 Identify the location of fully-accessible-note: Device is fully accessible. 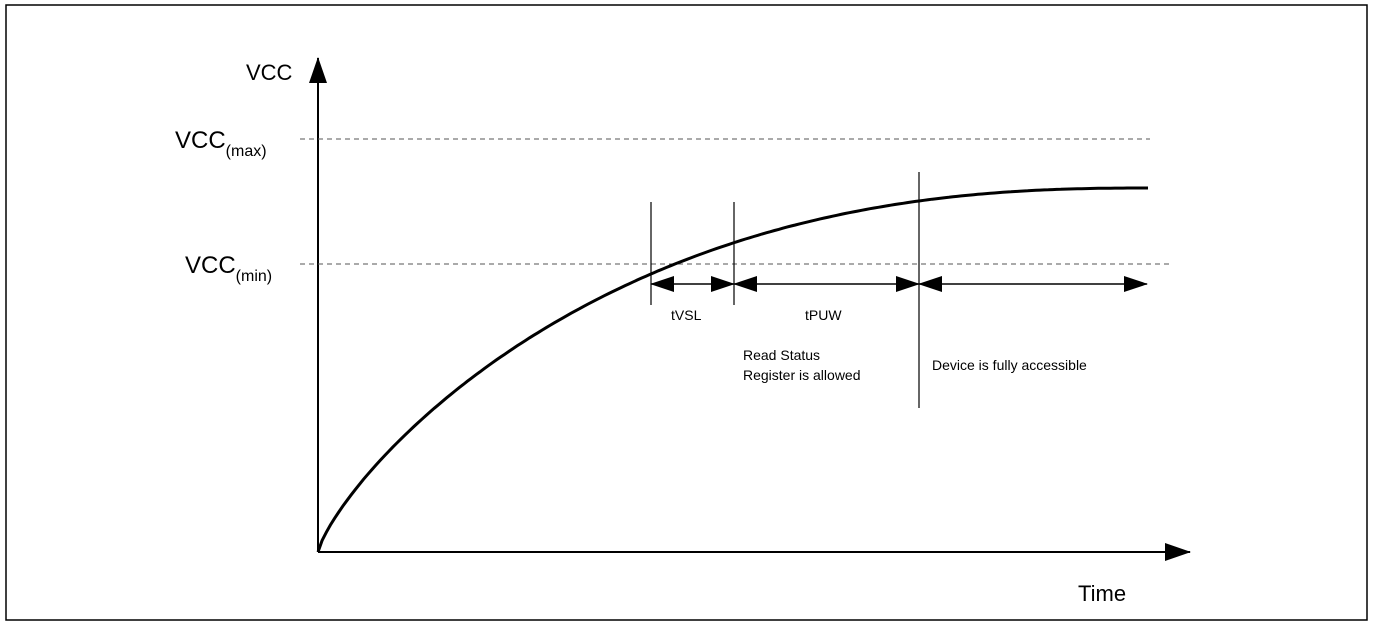
(1009, 365).